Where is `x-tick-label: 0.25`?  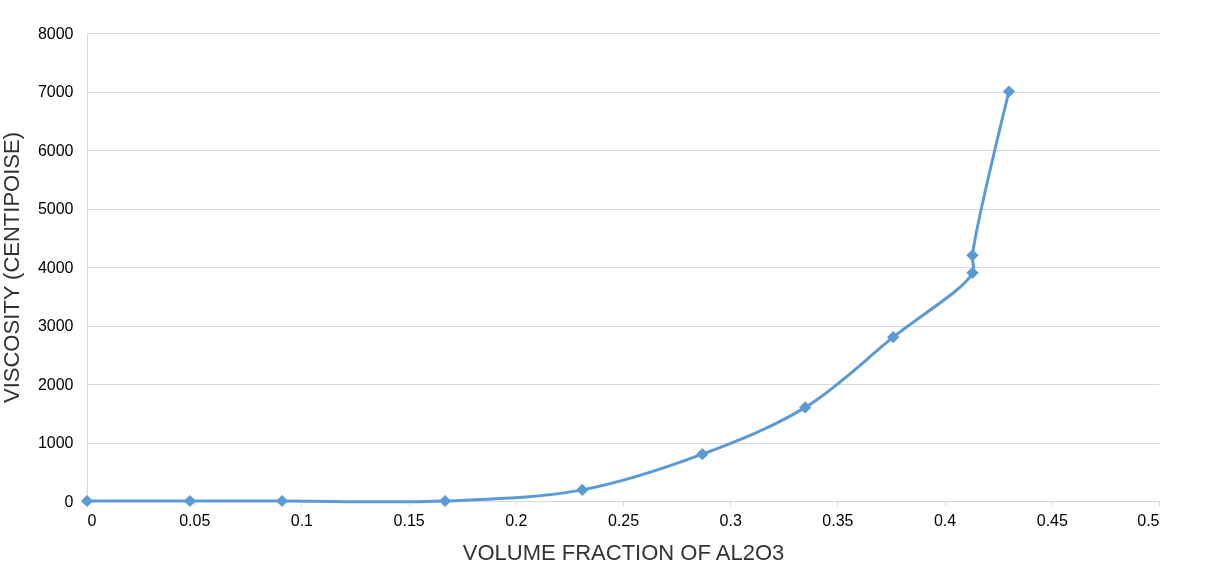
x-tick-label: 0.25 is located at coordinates (623, 520).